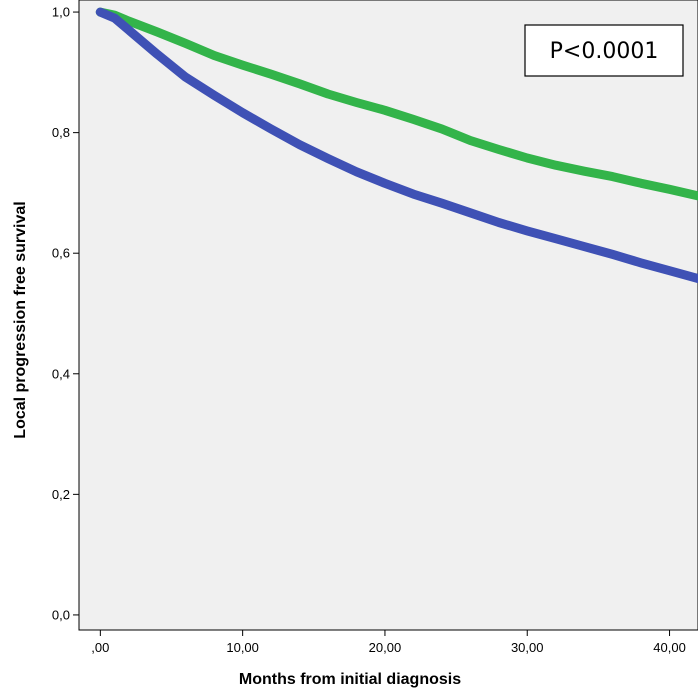  What do you see at coordinates (242, 647) in the screenshot?
I see `x-tick-label: 10,00` at bounding box center [242, 647].